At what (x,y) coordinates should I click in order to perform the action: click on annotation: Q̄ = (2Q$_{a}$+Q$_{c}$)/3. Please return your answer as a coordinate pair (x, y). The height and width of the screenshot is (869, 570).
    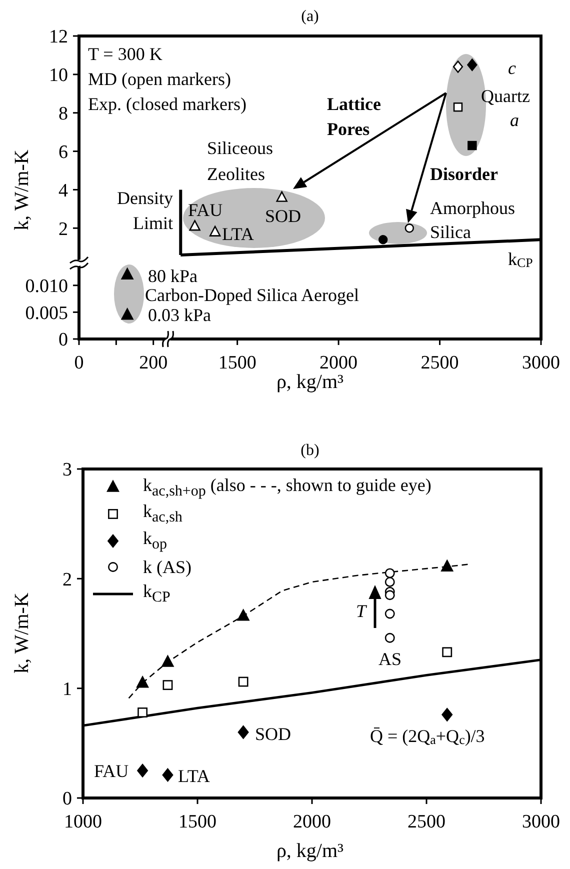
    Looking at the image, I should click on (427, 736).